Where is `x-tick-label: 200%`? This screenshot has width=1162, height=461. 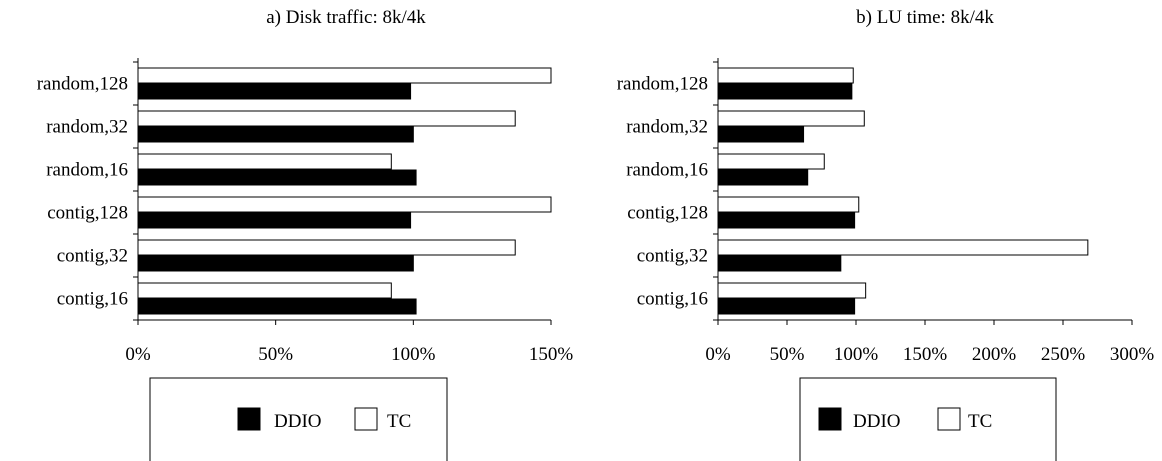 x-tick-label: 200% is located at coordinates (994, 354).